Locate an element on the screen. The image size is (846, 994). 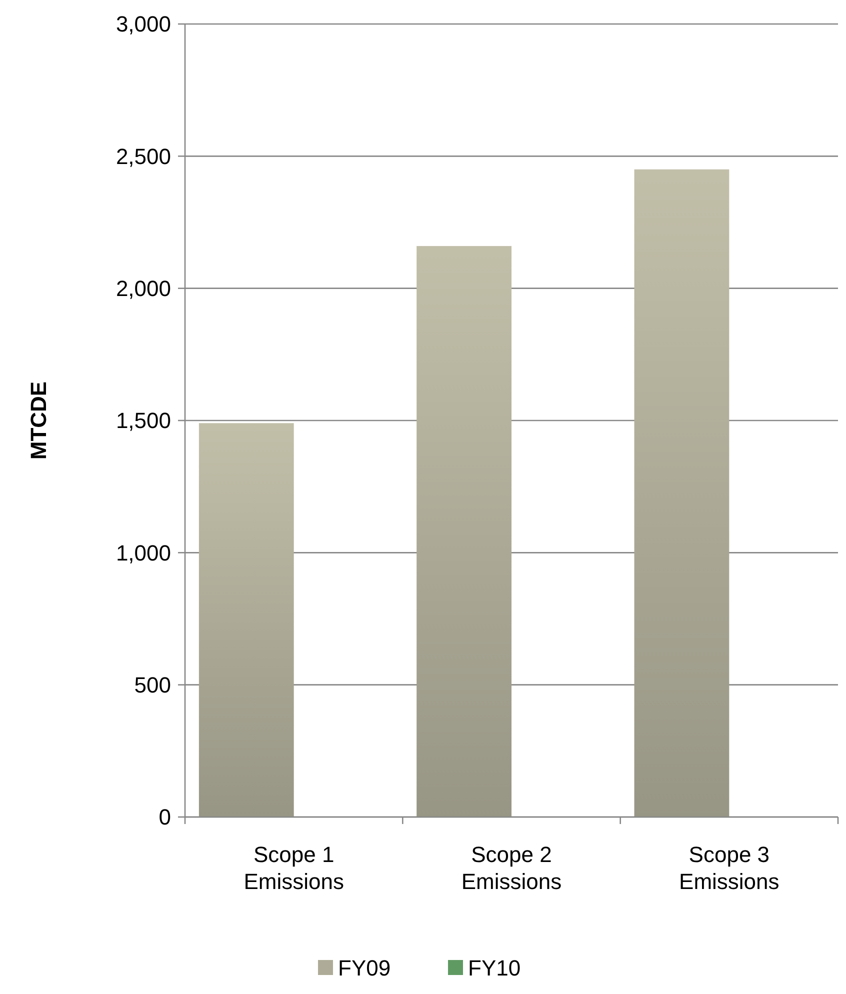
y-axis-title: MTCDE is located at coordinates (38, 420).